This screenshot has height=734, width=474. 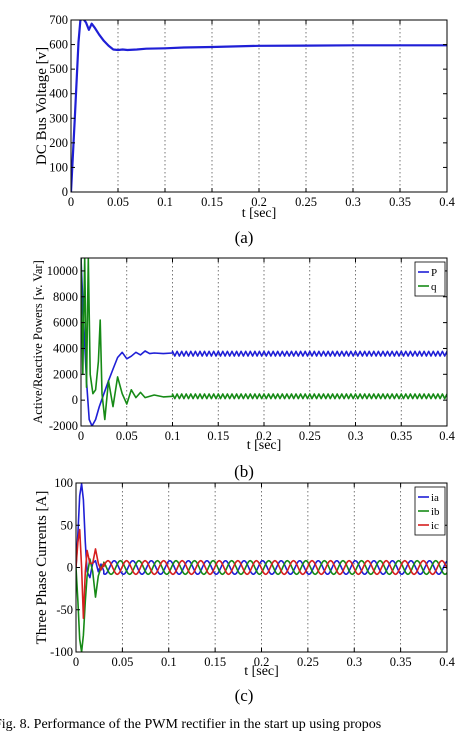 What do you see at coordinates (58, 20) in the screenshot?
I see `y-tick-label: 700` at bounding box center [58, 20].